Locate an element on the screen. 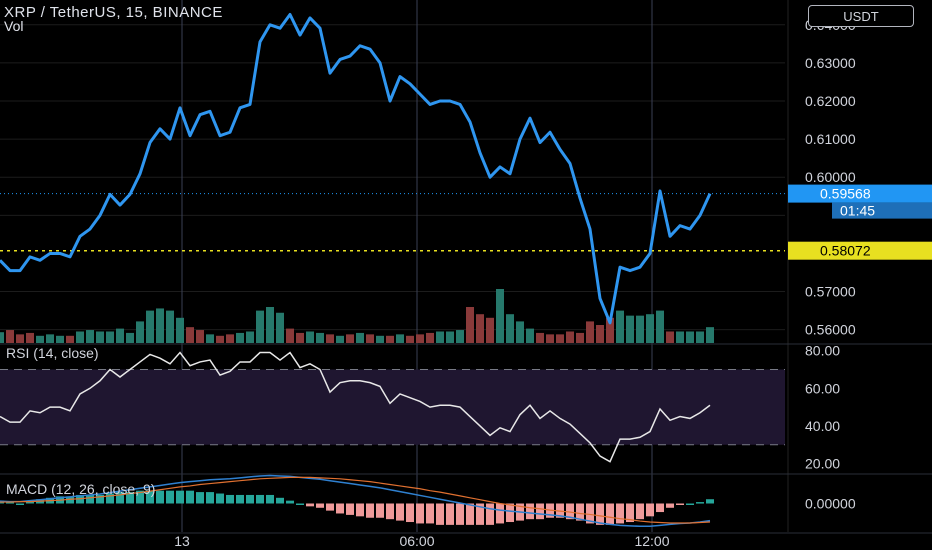 Image resolution: width=932 pixels, height=550 pixels. macd-label: MACD (12, 26, close, 9) is located at coordinates (81, 489).